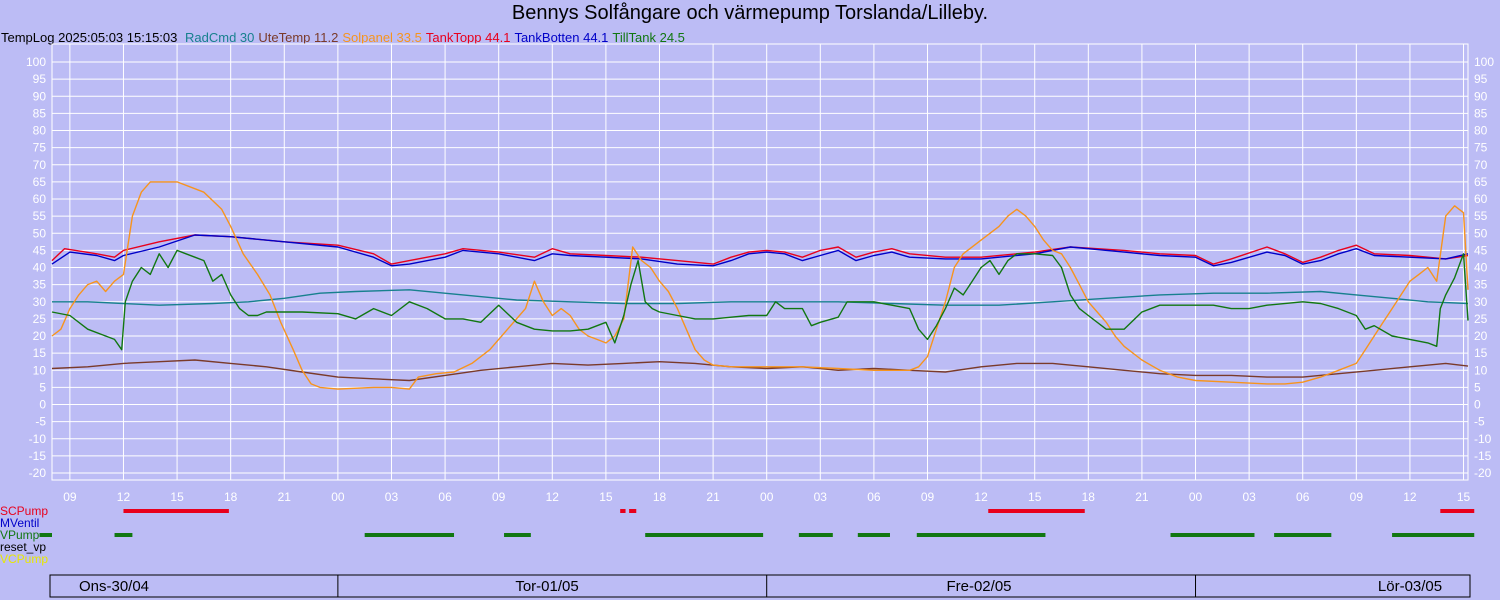 Image resolution: width=1500 pixels, height=600 pixels. I want to click on series-line-tanktopp, so click(760, 249).